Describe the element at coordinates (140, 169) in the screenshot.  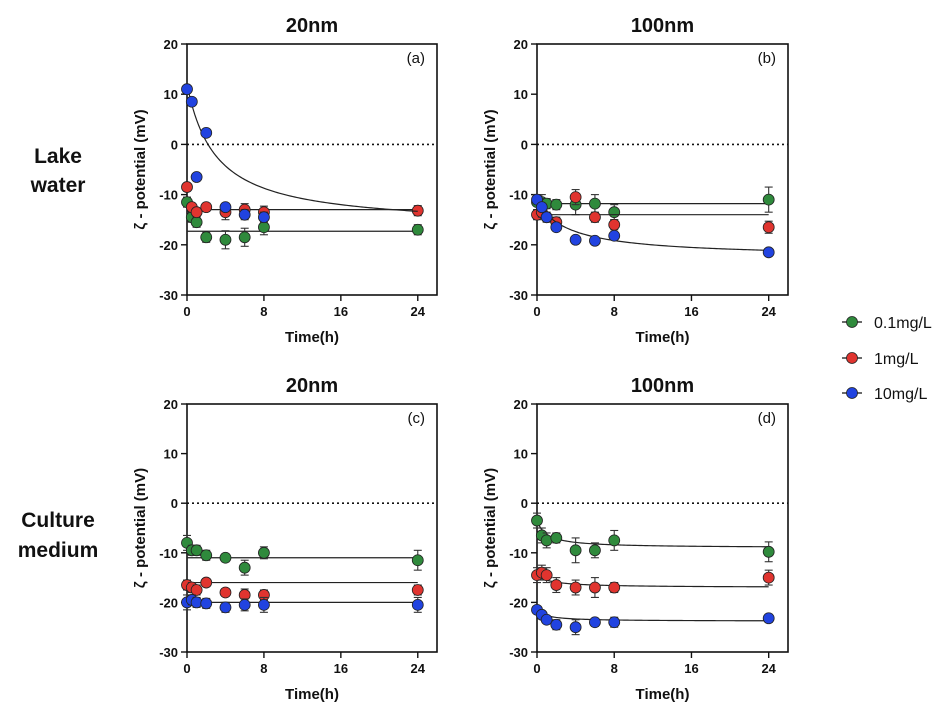
I see `y-axis-label: ζ - potential (mV)` at that location.